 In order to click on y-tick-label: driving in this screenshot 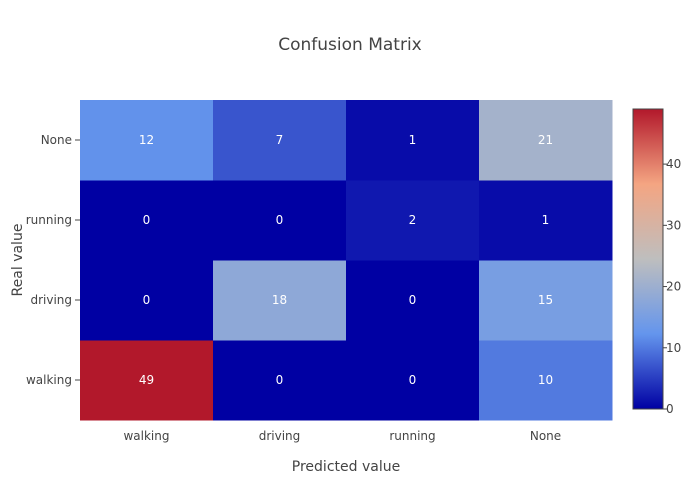, I will do `click(51, 300)`.